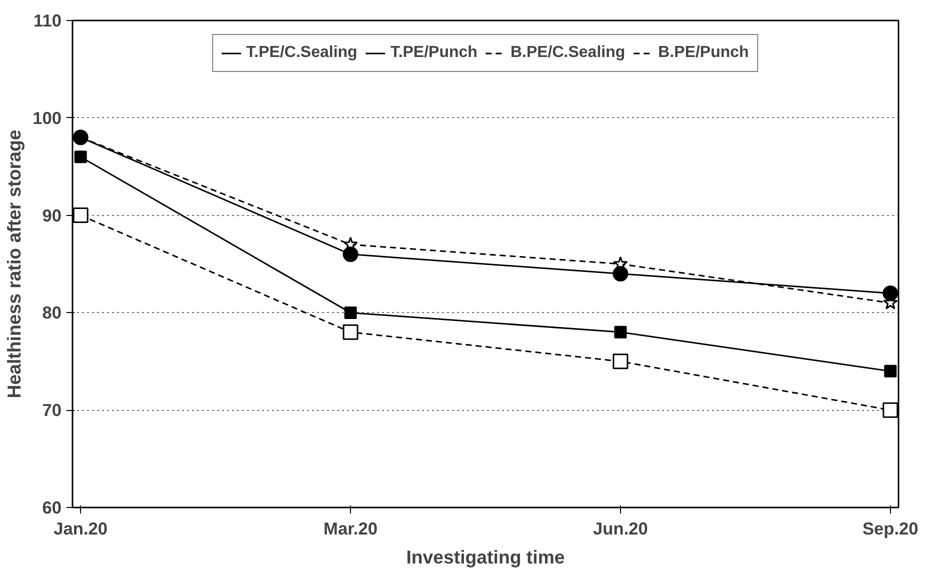 Image resolution: width=938 pixels, height=570 pixels. What do you see at coordinates (48, 20) in the screenshot?
I see `y-tick-label: 110` at bounding box center [48, 20].